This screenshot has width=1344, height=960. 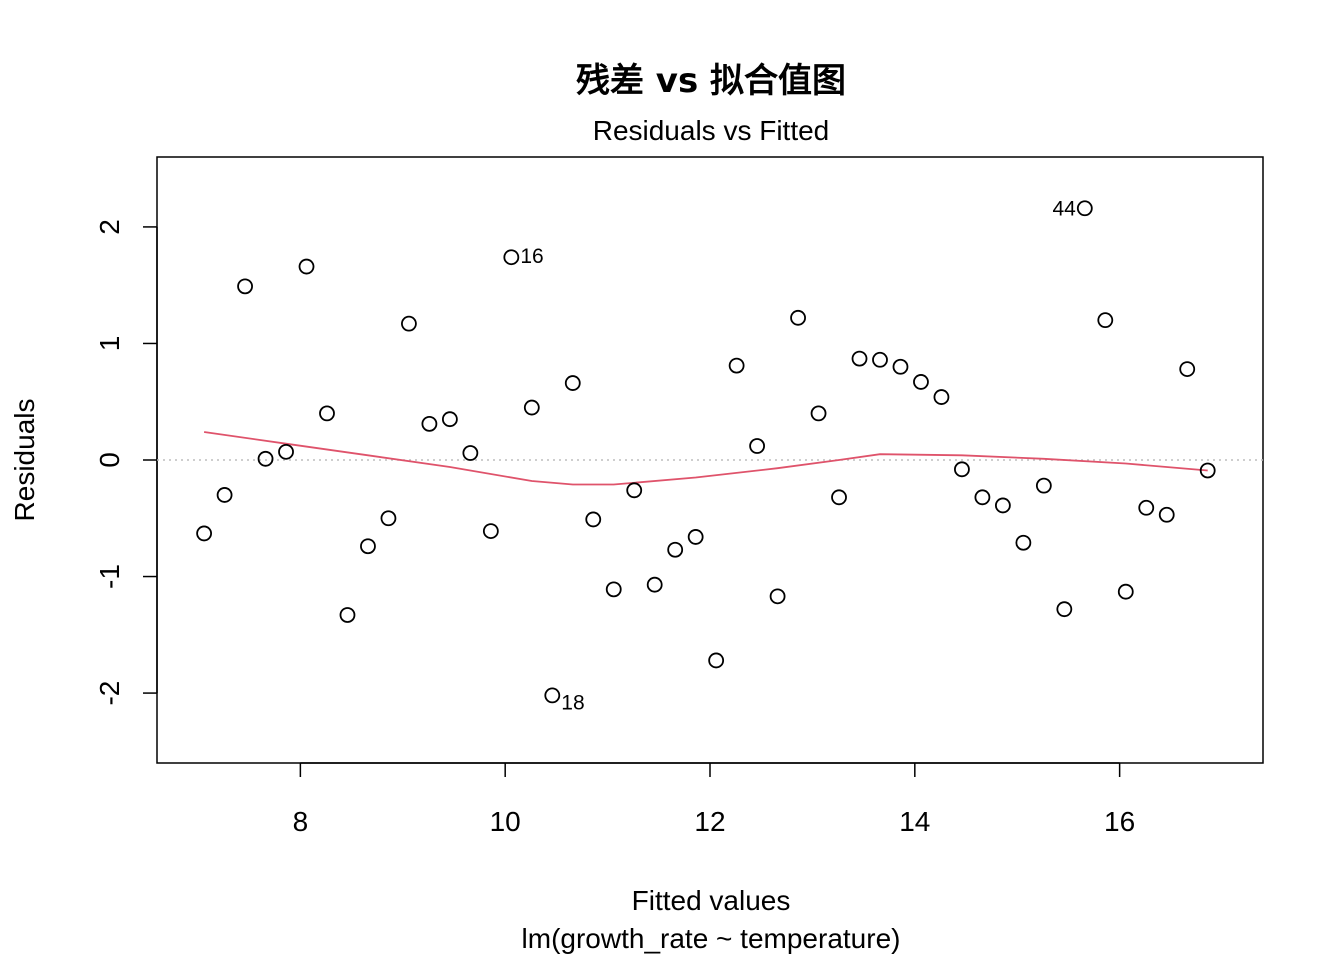 What do you see at coordinates (711, 130) in the screenshot?
I see `chart-subtitle: Residuals vs Fitted` at bounding box center [711, 130].